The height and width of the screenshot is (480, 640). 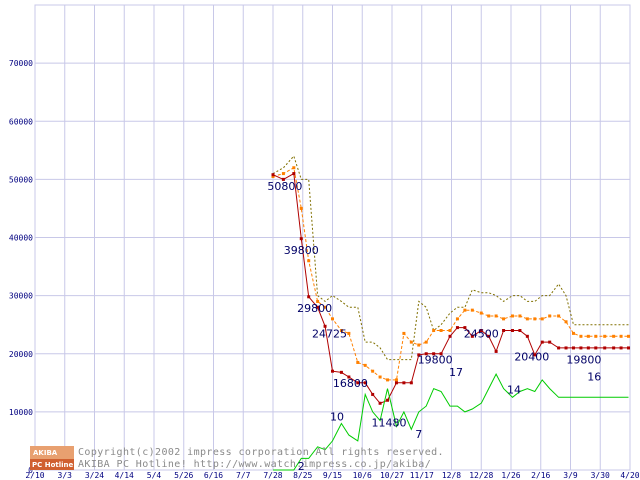 I want to click on x-tick-label: 6/16, so click(x=213, y=475).